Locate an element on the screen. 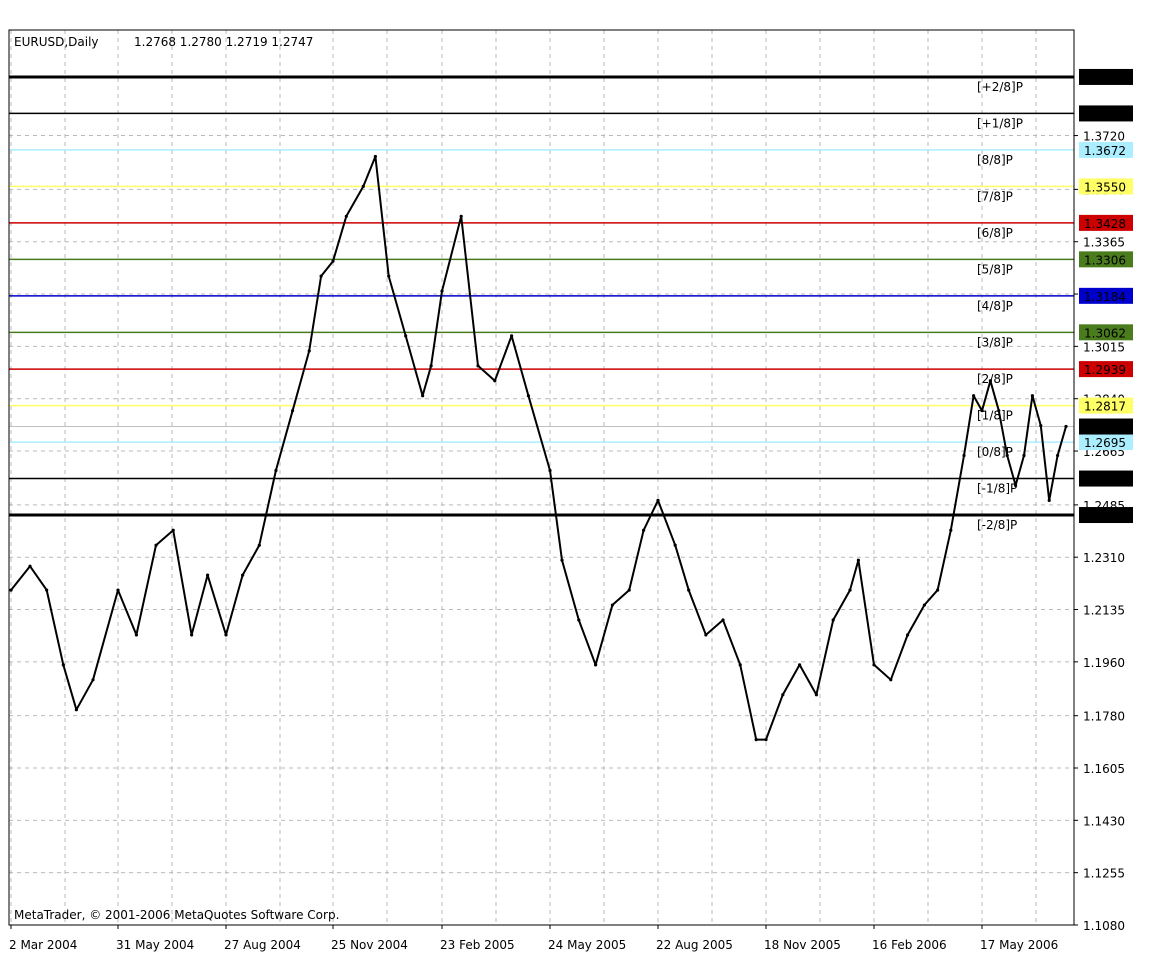  x-tick-label: 17 May 2006 is located at coordinates (1019, 945).